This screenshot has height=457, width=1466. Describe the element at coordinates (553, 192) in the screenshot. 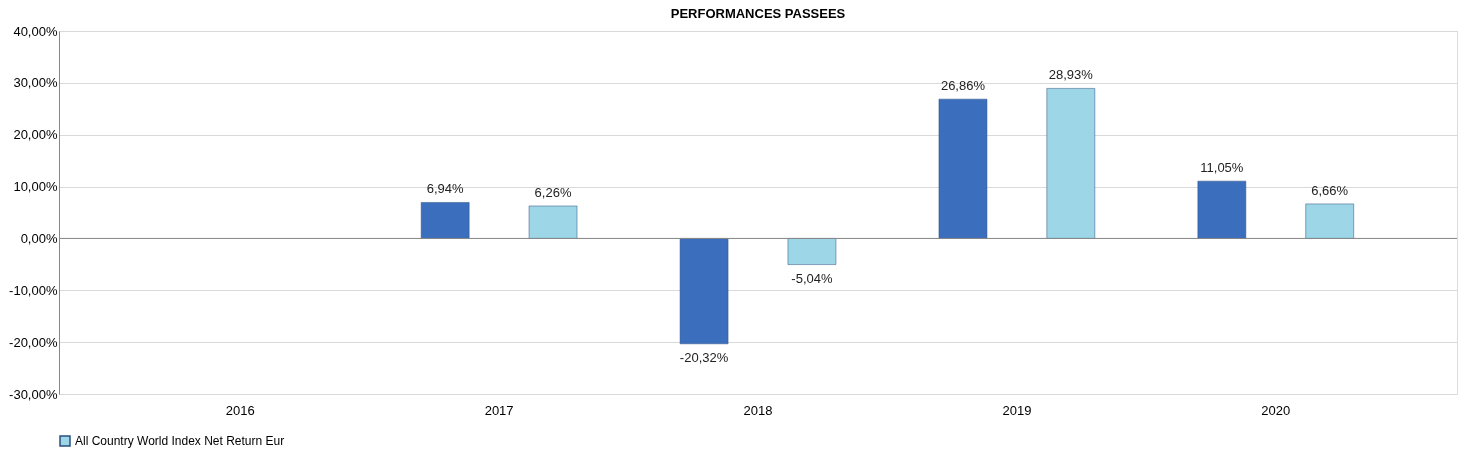

I see `data-label: 6,26%` at that location.